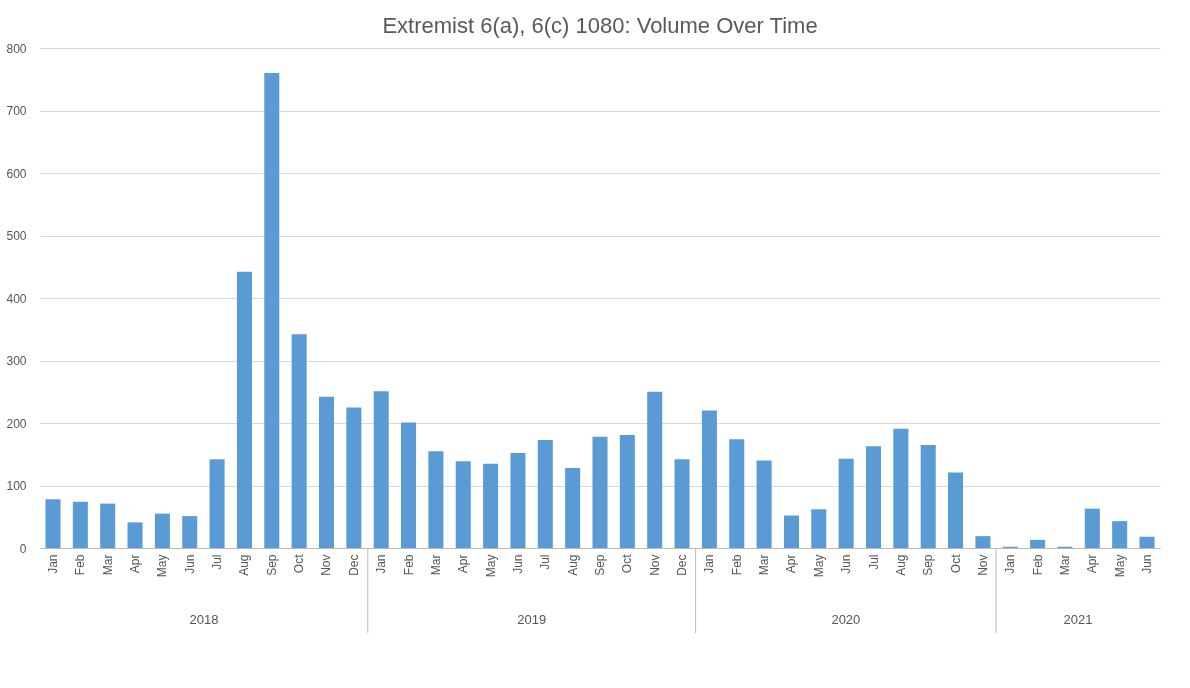  I want to click on text: 2019, so click(532, 619).